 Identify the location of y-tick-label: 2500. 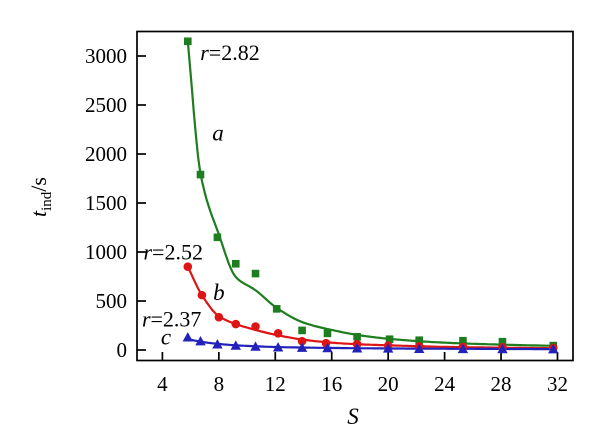
(106, 105).